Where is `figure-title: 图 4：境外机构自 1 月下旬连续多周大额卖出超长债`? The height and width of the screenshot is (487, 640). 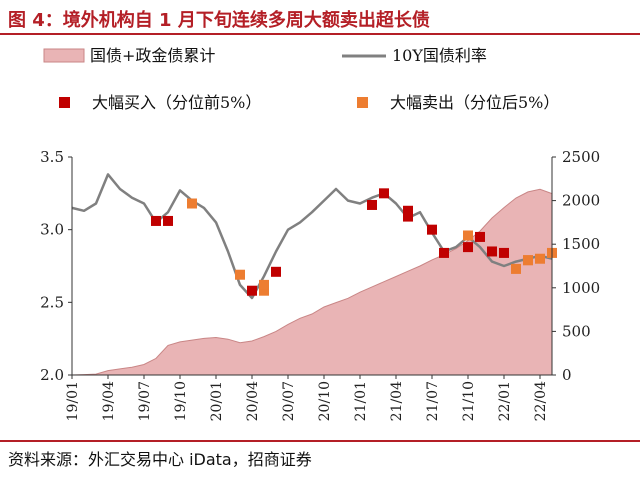
figure-title: 图 4：境外机构自 1 月下旬连续多周大额卖出超长债 is located at coordinates (219, 20).